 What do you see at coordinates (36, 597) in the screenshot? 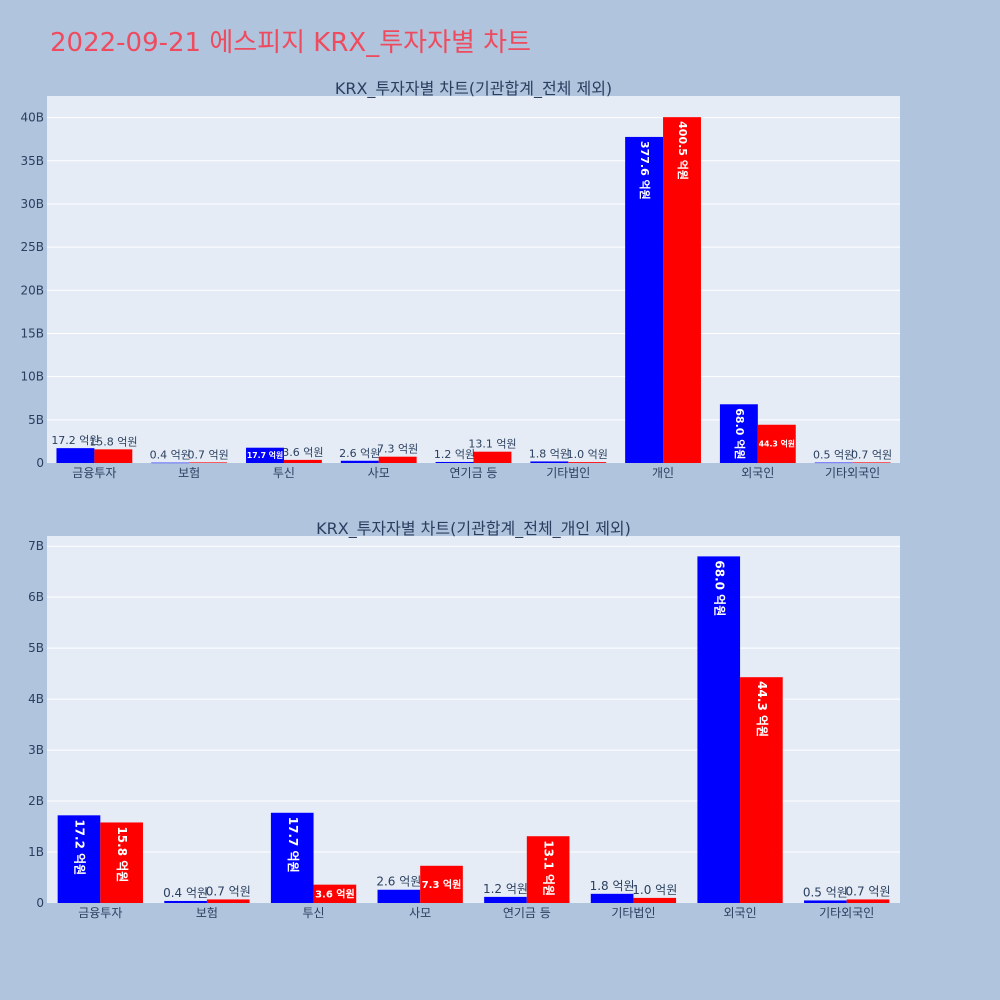
I see `y-tick-label: 6B` at bounding box center [36, 597].